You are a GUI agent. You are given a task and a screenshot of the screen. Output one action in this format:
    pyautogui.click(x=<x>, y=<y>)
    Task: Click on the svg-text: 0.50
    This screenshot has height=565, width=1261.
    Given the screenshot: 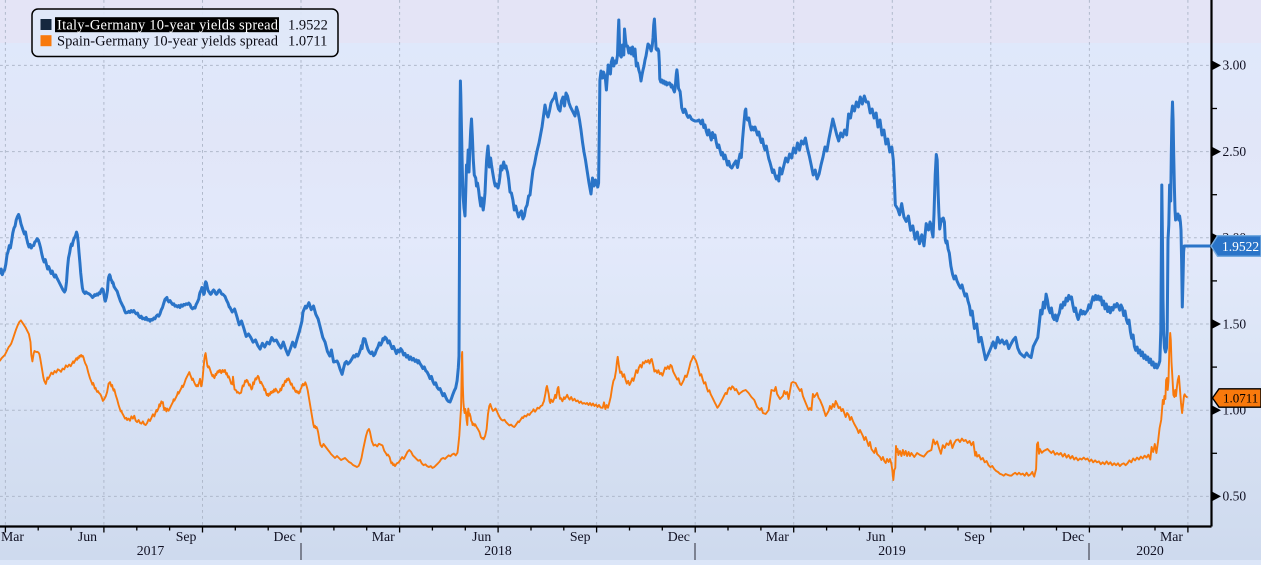 What is the action you would take?
    pyautogui.click(x=1235, y=496)
    